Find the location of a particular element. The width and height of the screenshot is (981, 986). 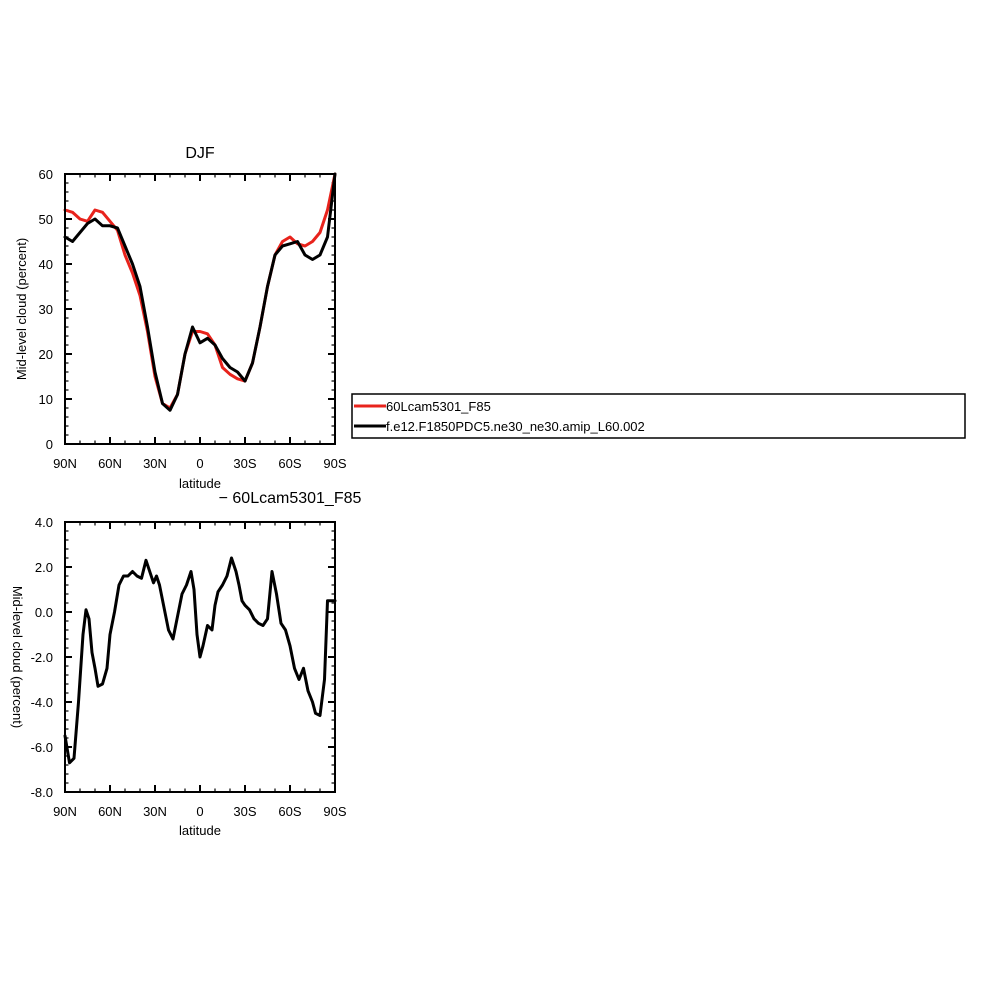

bottom-ytick-label: -8.0 is located at coordinates (42, 792).